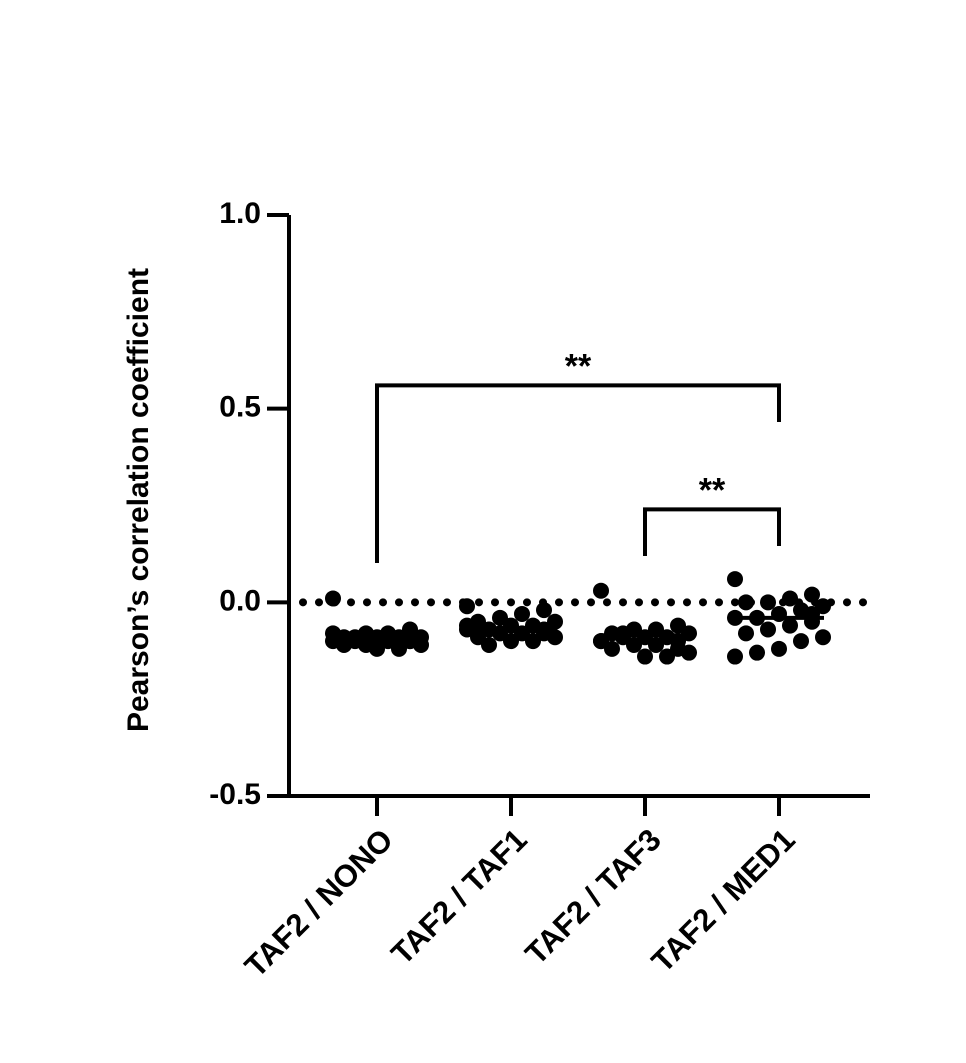 This screenshot has width=966, height=1063. Describe the element at coordinates (240, 407) in the screenshot. I see `y-tick-label: 0.5` at that location.